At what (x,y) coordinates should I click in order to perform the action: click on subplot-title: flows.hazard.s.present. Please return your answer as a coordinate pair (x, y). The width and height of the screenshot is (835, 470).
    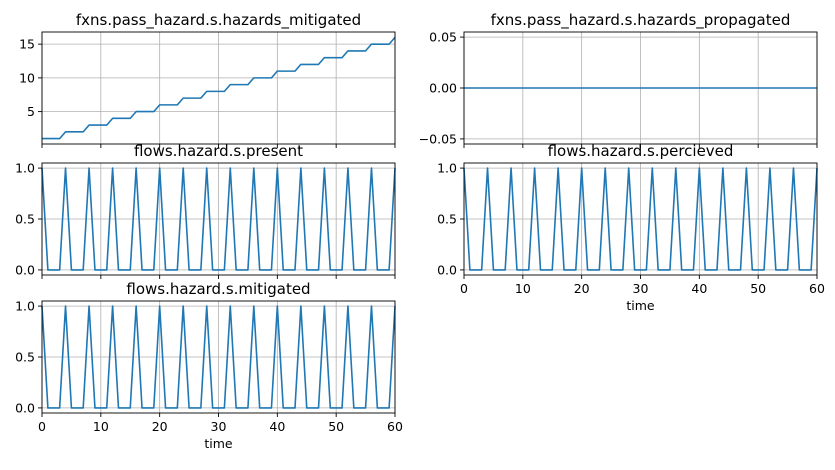
    Looking at the image, I should click on (218, 151).